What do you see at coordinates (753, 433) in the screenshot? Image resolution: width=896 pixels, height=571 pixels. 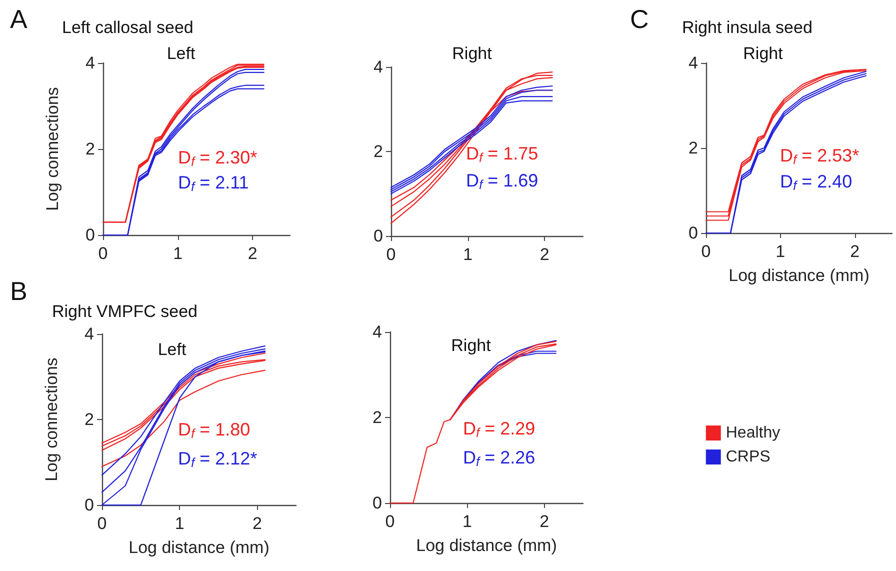 I see `legend-label: Healthy` at bounding box center [753, 433].